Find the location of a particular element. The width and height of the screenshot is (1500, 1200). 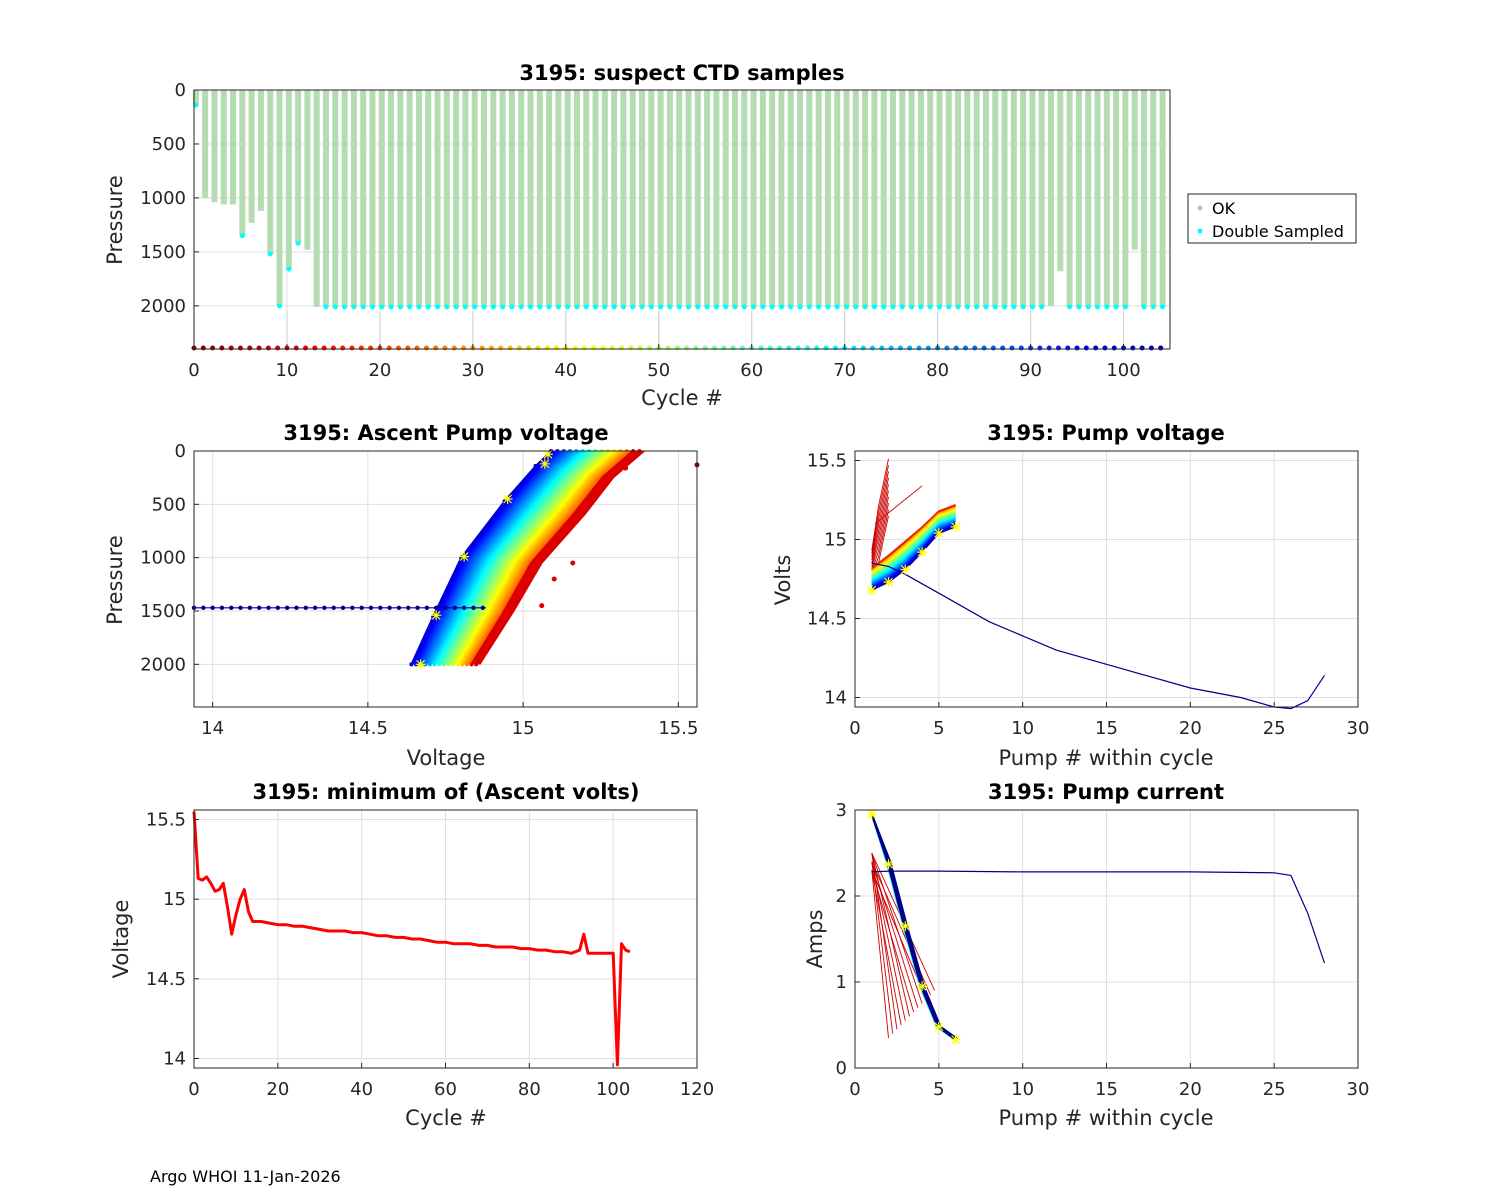

ctd-xtick-label: 40 is located at coordinates (565, 370).